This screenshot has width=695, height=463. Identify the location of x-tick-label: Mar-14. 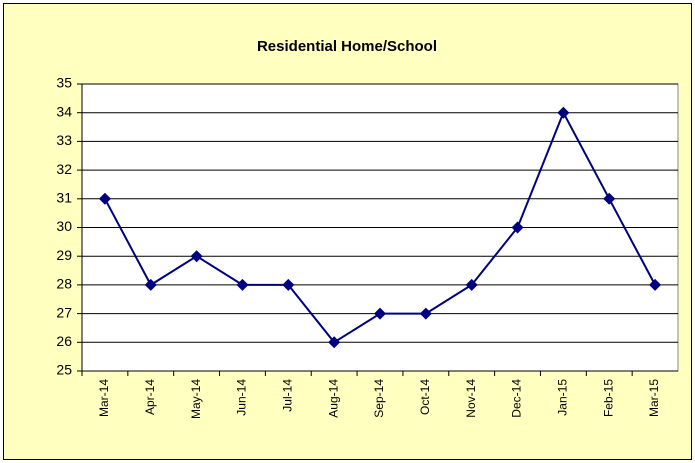
(104, 398).